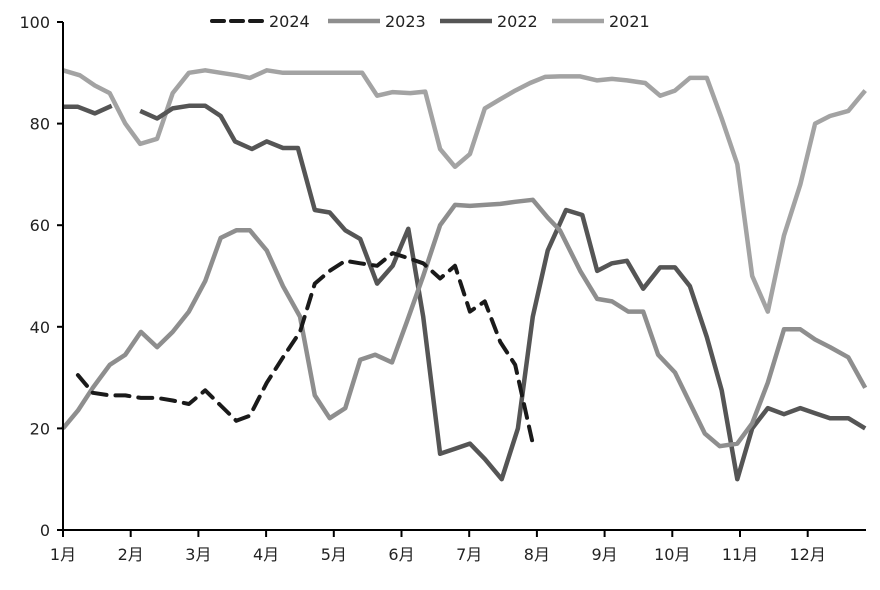 The height and width of the screenshot is (590, 880). What do you see at coordinates (131, 554) in the screenshot?
I see `x-tick-label: 2月` at bounding box center [131, 554].